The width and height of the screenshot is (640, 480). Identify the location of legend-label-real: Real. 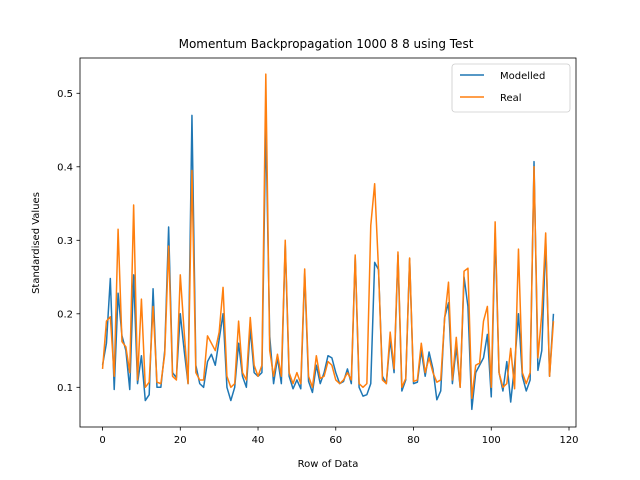
(511, 98).